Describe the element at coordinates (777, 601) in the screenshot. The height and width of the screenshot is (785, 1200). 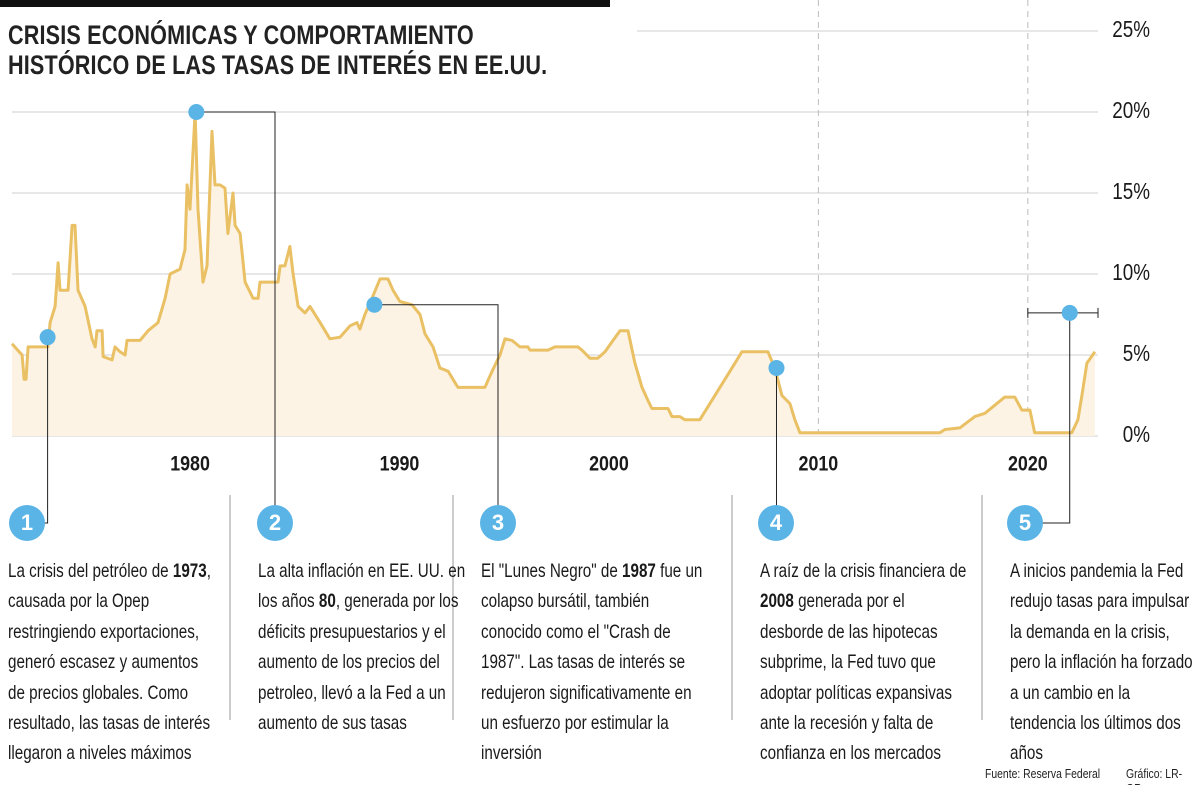
I see `bold-text: 2008` at that location.